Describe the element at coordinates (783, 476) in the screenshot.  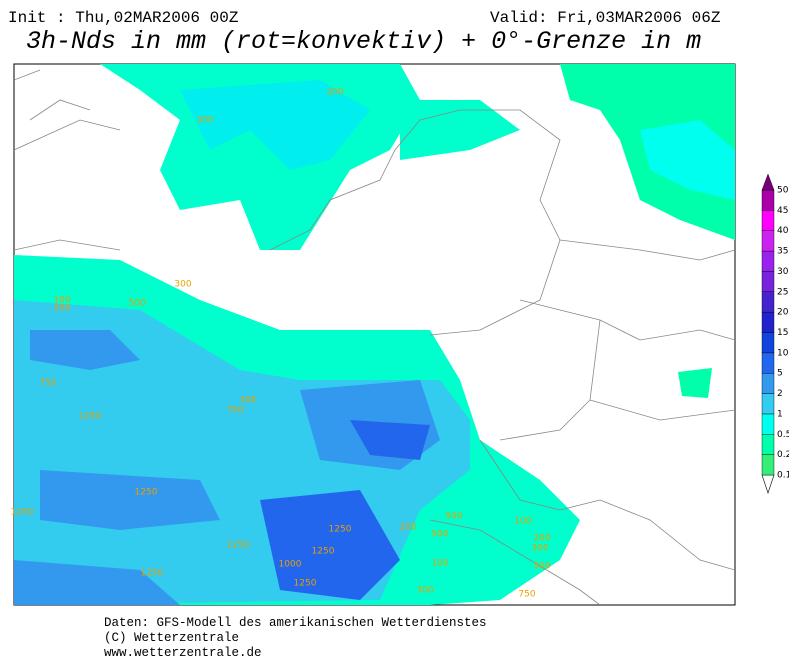
I see `legend-label: 0.1` at that location.